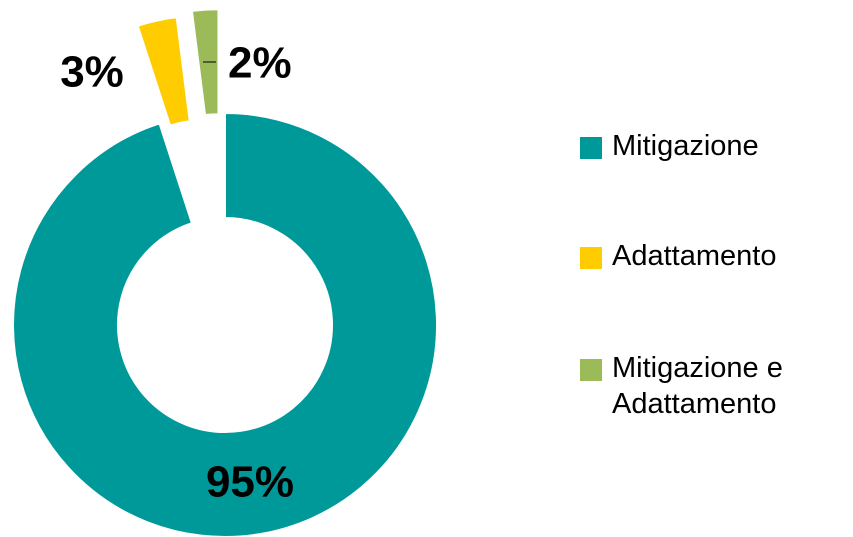  I want to click on data-label: 95%, so click(250, 482).